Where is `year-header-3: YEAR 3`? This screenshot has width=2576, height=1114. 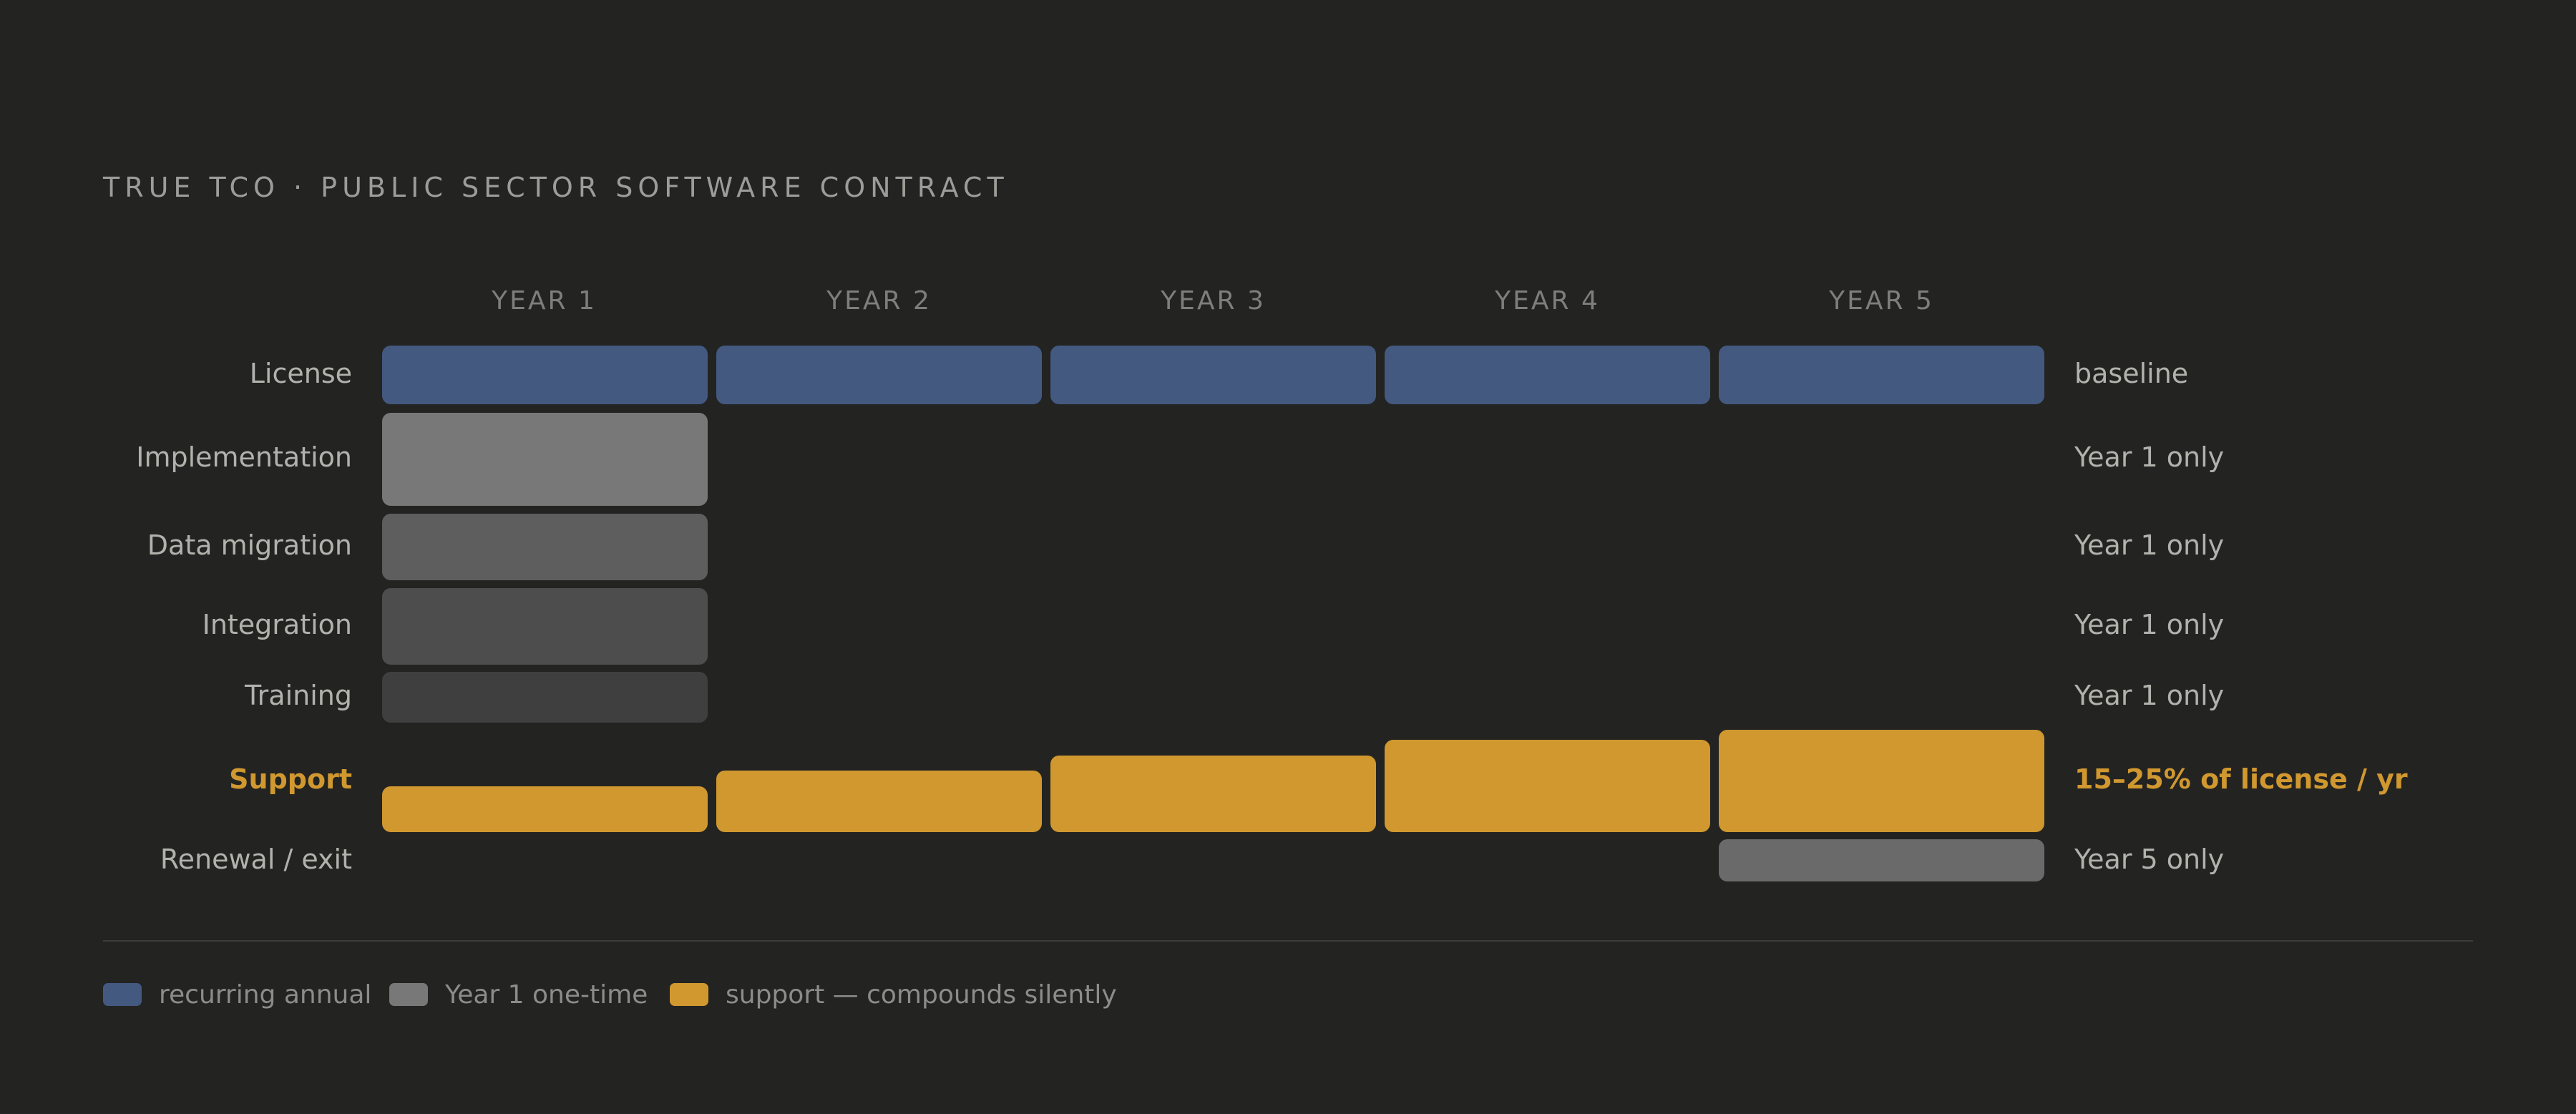 year-header-3: YEAR 3 is located at coordinates (1213, 301).